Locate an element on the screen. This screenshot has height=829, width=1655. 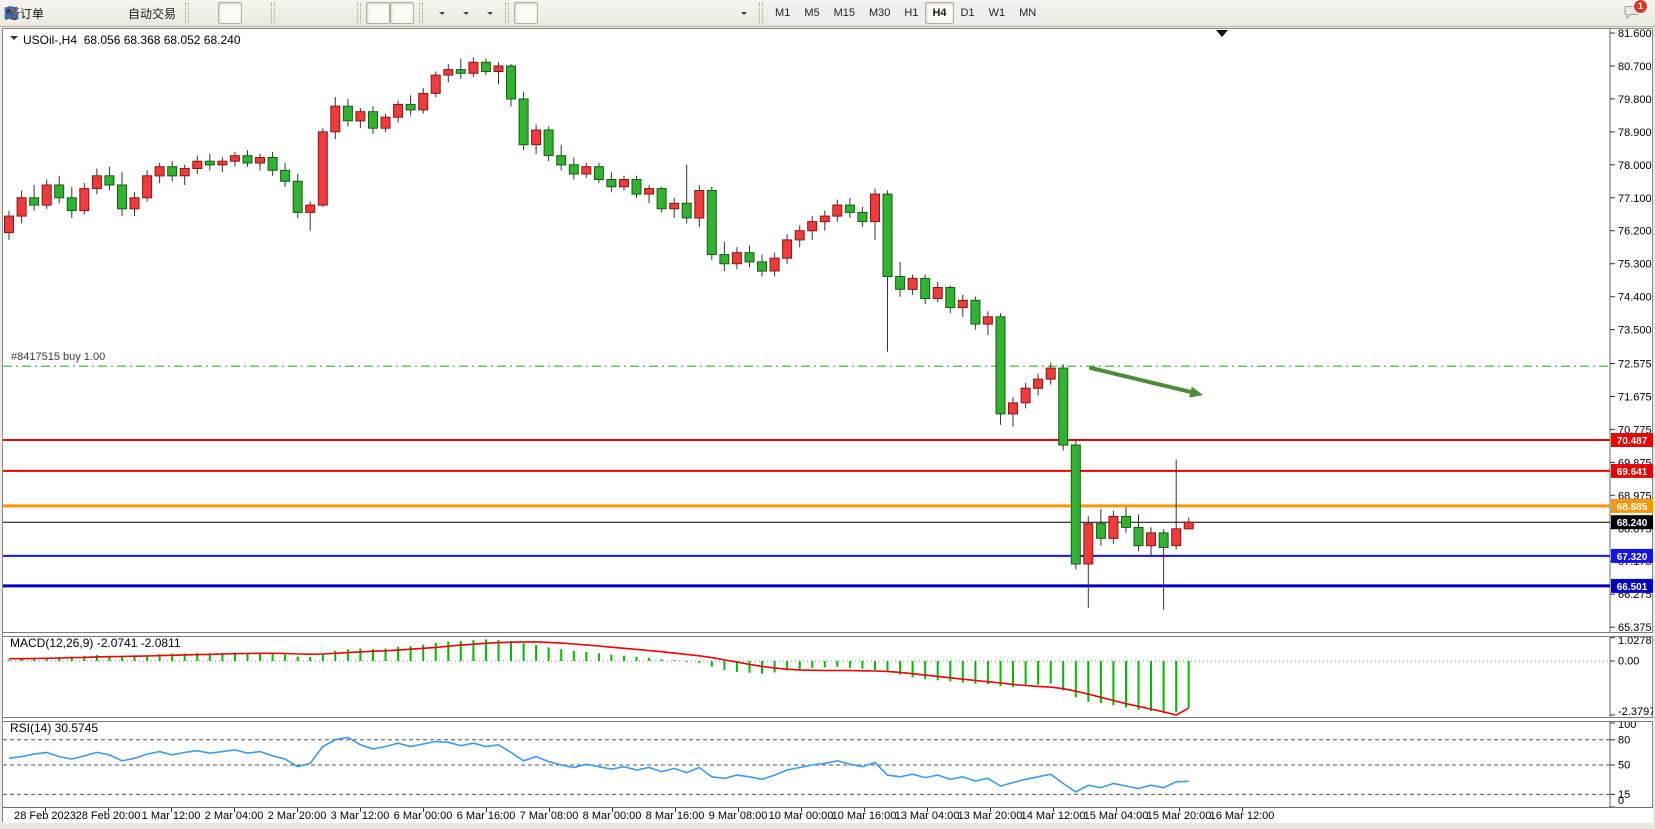
fibonacci-button: F is located at coordinates (343, 13).